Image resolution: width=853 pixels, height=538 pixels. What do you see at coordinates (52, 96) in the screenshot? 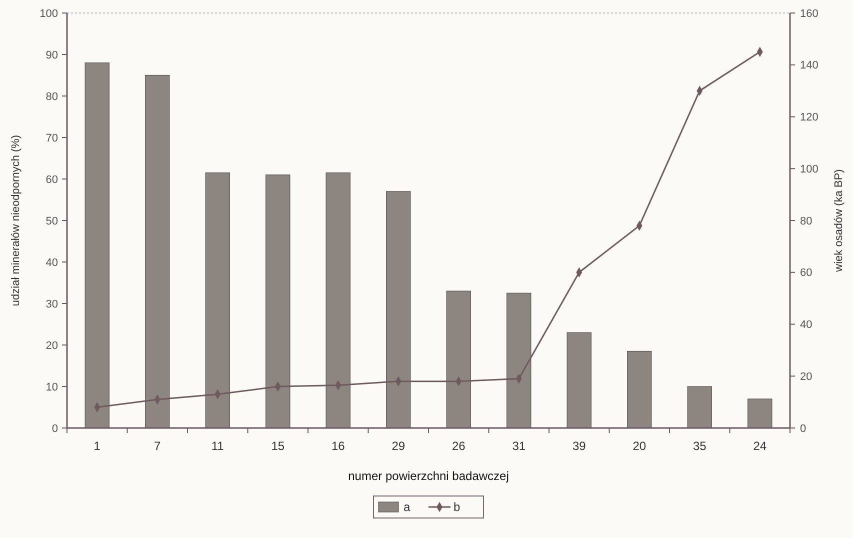
I see `y-tick-label: 80` at bounding box center [52, 96].